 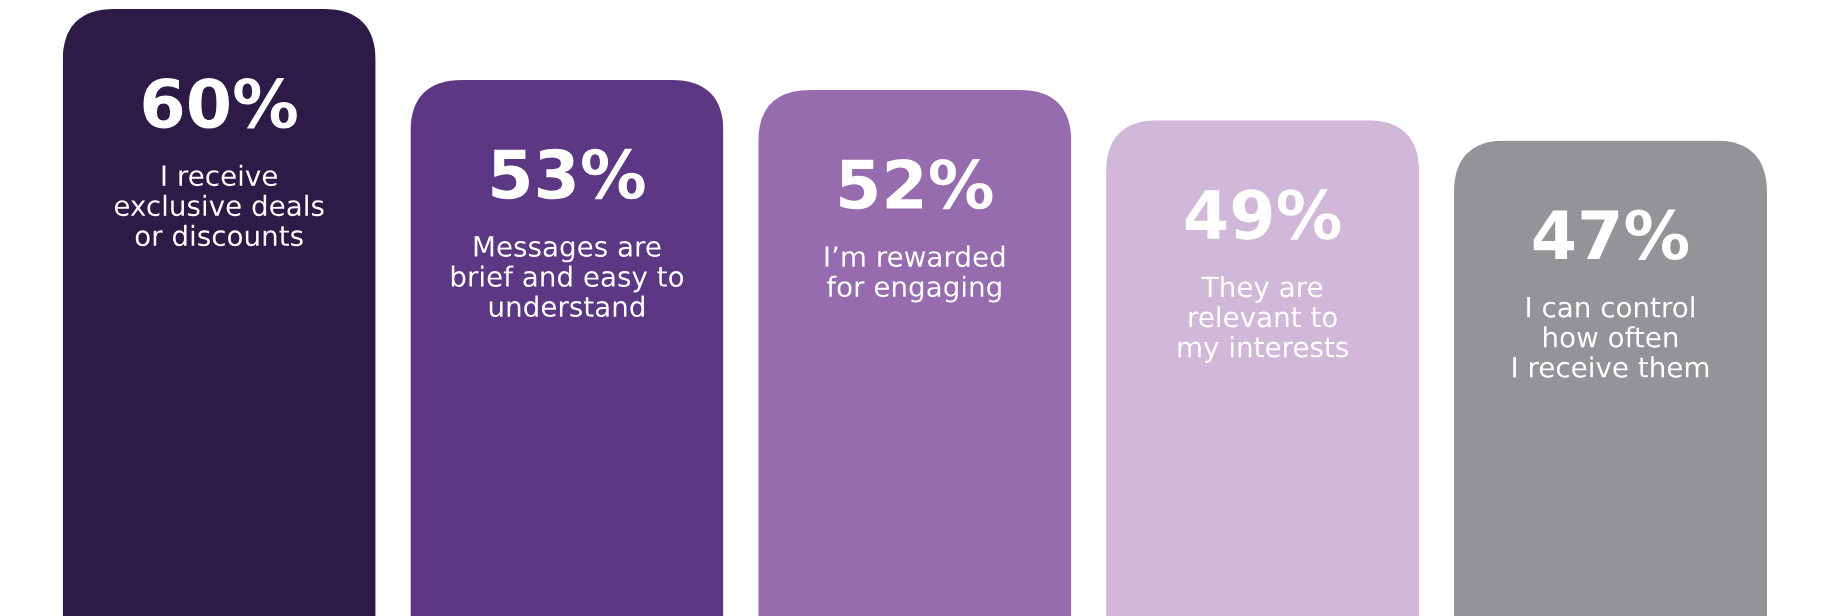 What do you see at coordinates (1263, 214) in the screenshot?
I see `data-label: 49%` at bounding box center [1263, 214].